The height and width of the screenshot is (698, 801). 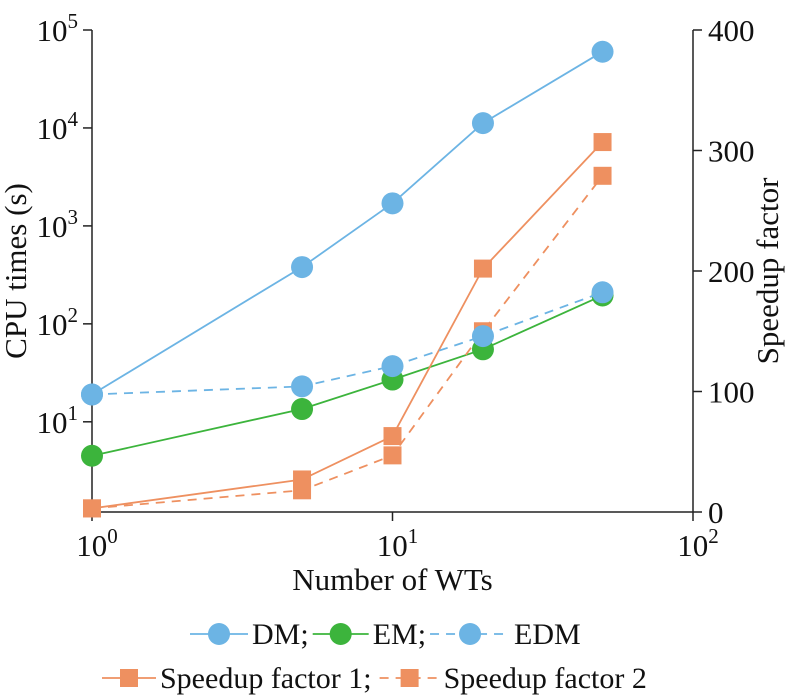 What do you see at coordinates (97, 543) in the screenshot?
I see `x-tick-label-0: 10⁰` at bounding box center [97, 543].